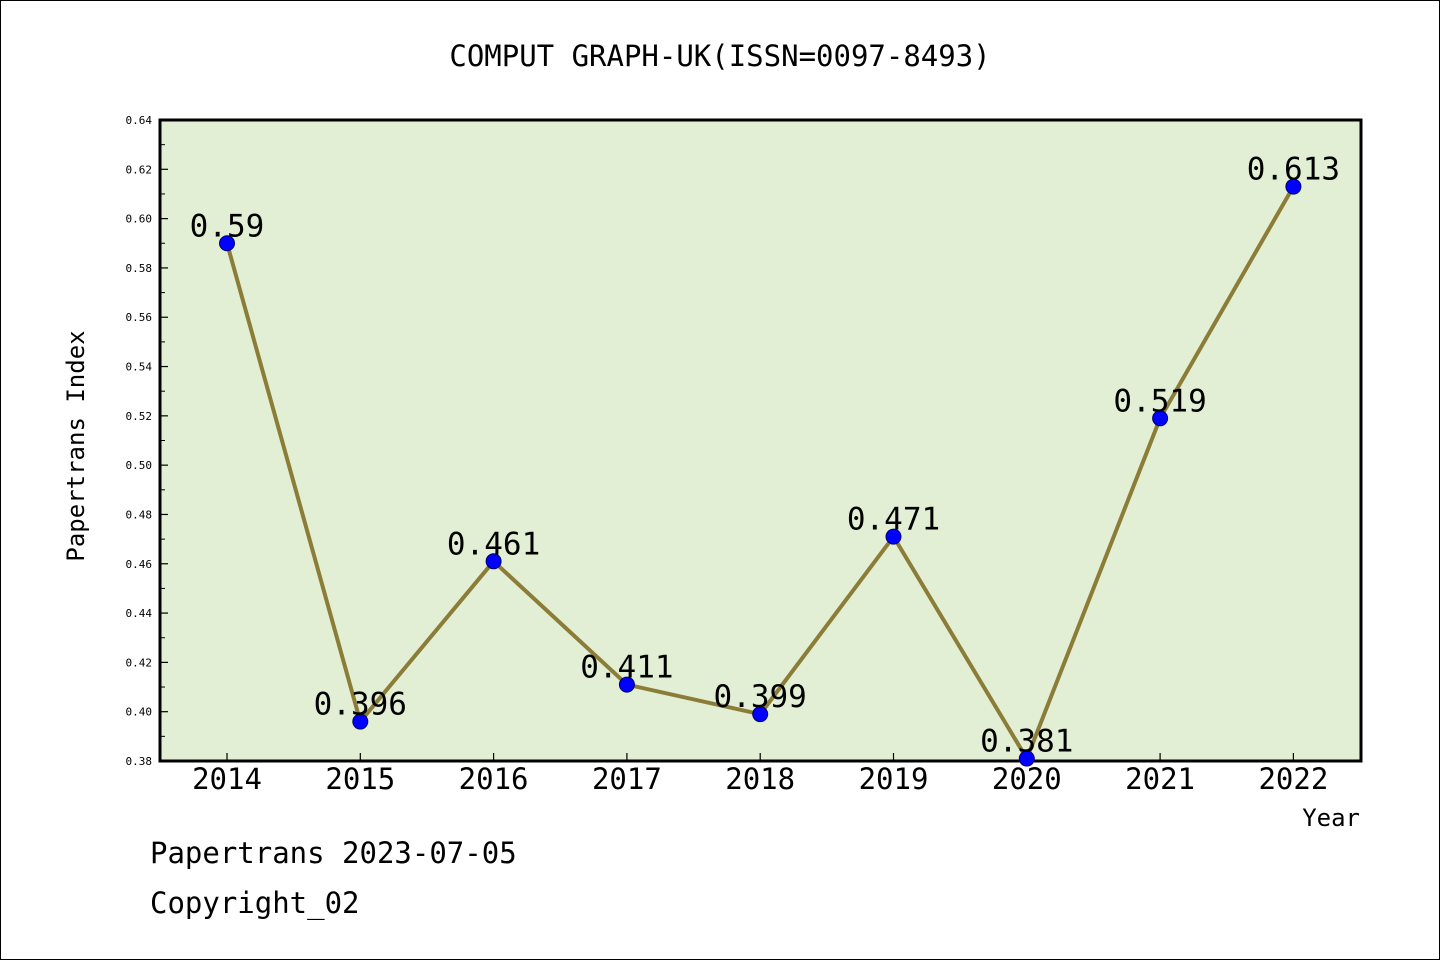  What do you see at coordinates (139, 120) in the screenshot?
I see `y-tick-label: 0.64` at bounding box center [139, 120].